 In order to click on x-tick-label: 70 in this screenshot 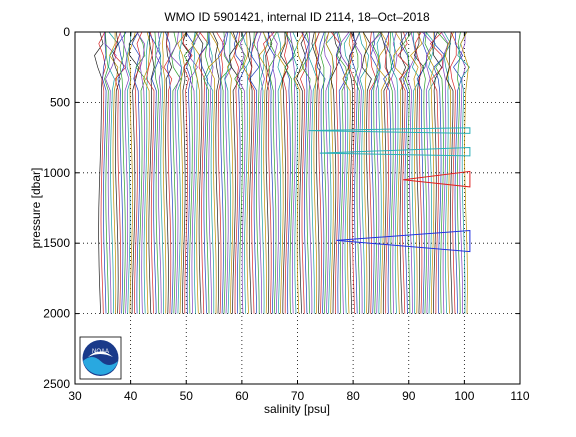, I will do `click(298, 396)`.